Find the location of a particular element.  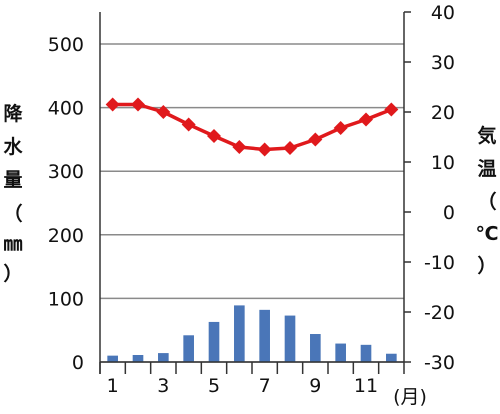

right-axis-label-char: ℃ is located at coordinates (486, 234).